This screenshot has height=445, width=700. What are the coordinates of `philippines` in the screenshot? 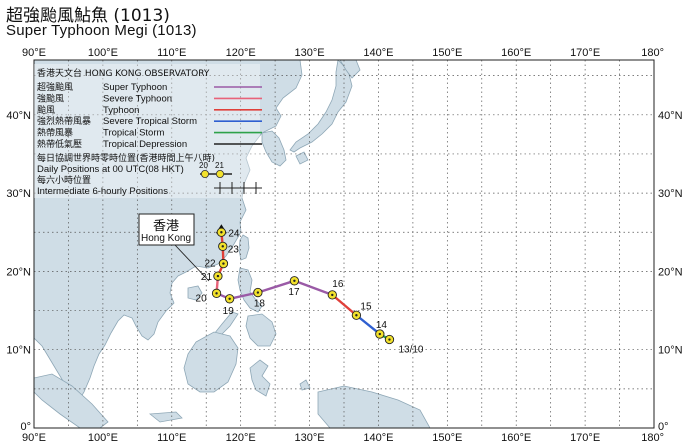 It's located at (250, 290).